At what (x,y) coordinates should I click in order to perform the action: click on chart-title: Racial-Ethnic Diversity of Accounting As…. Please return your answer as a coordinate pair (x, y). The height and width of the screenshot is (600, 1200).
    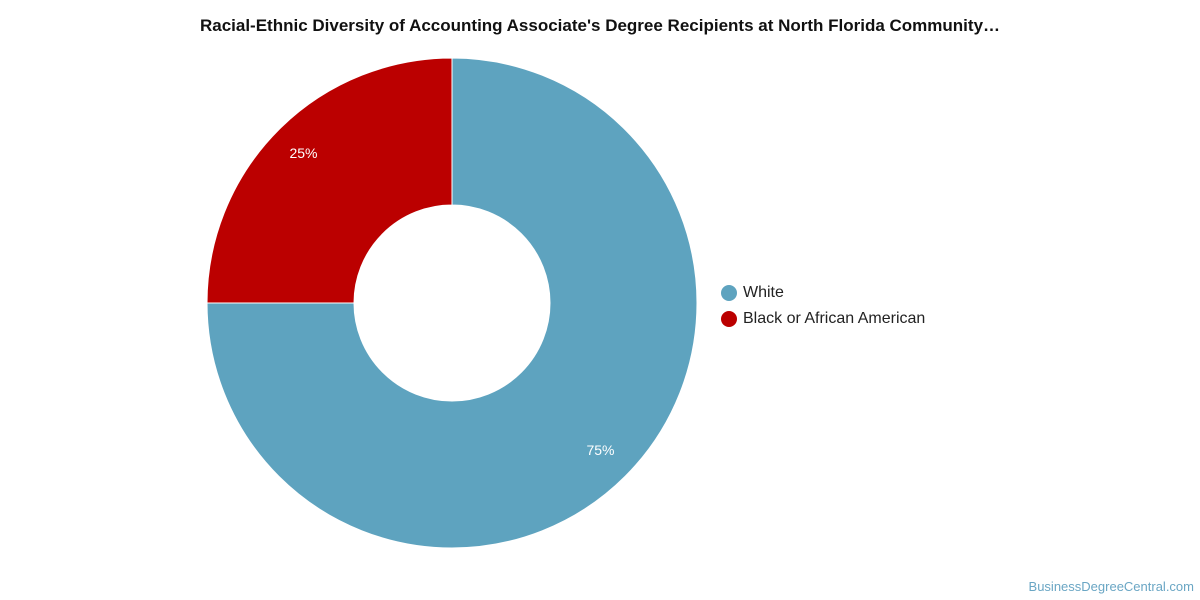
    Looking at the image, I should click on (600, 25).